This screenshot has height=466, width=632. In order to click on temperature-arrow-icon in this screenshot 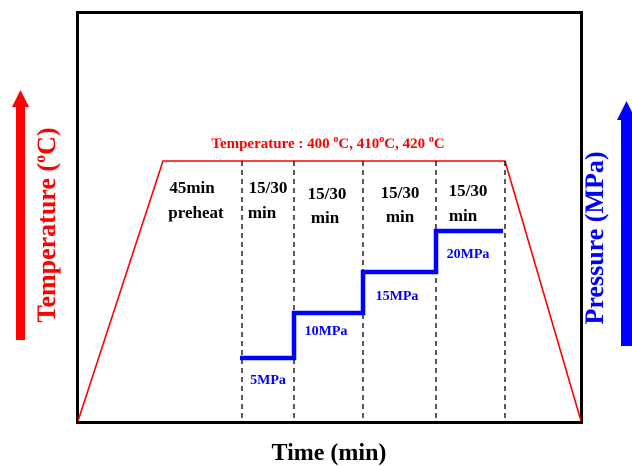, I will do `click(20, 215)`.